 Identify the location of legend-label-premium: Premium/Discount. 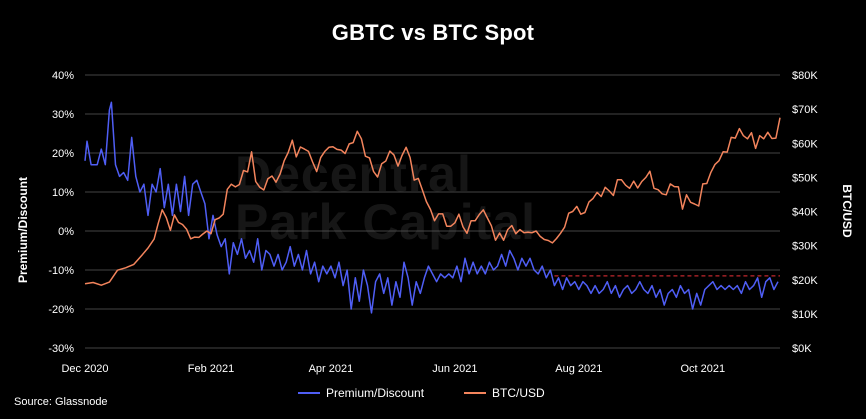
(375, 393).